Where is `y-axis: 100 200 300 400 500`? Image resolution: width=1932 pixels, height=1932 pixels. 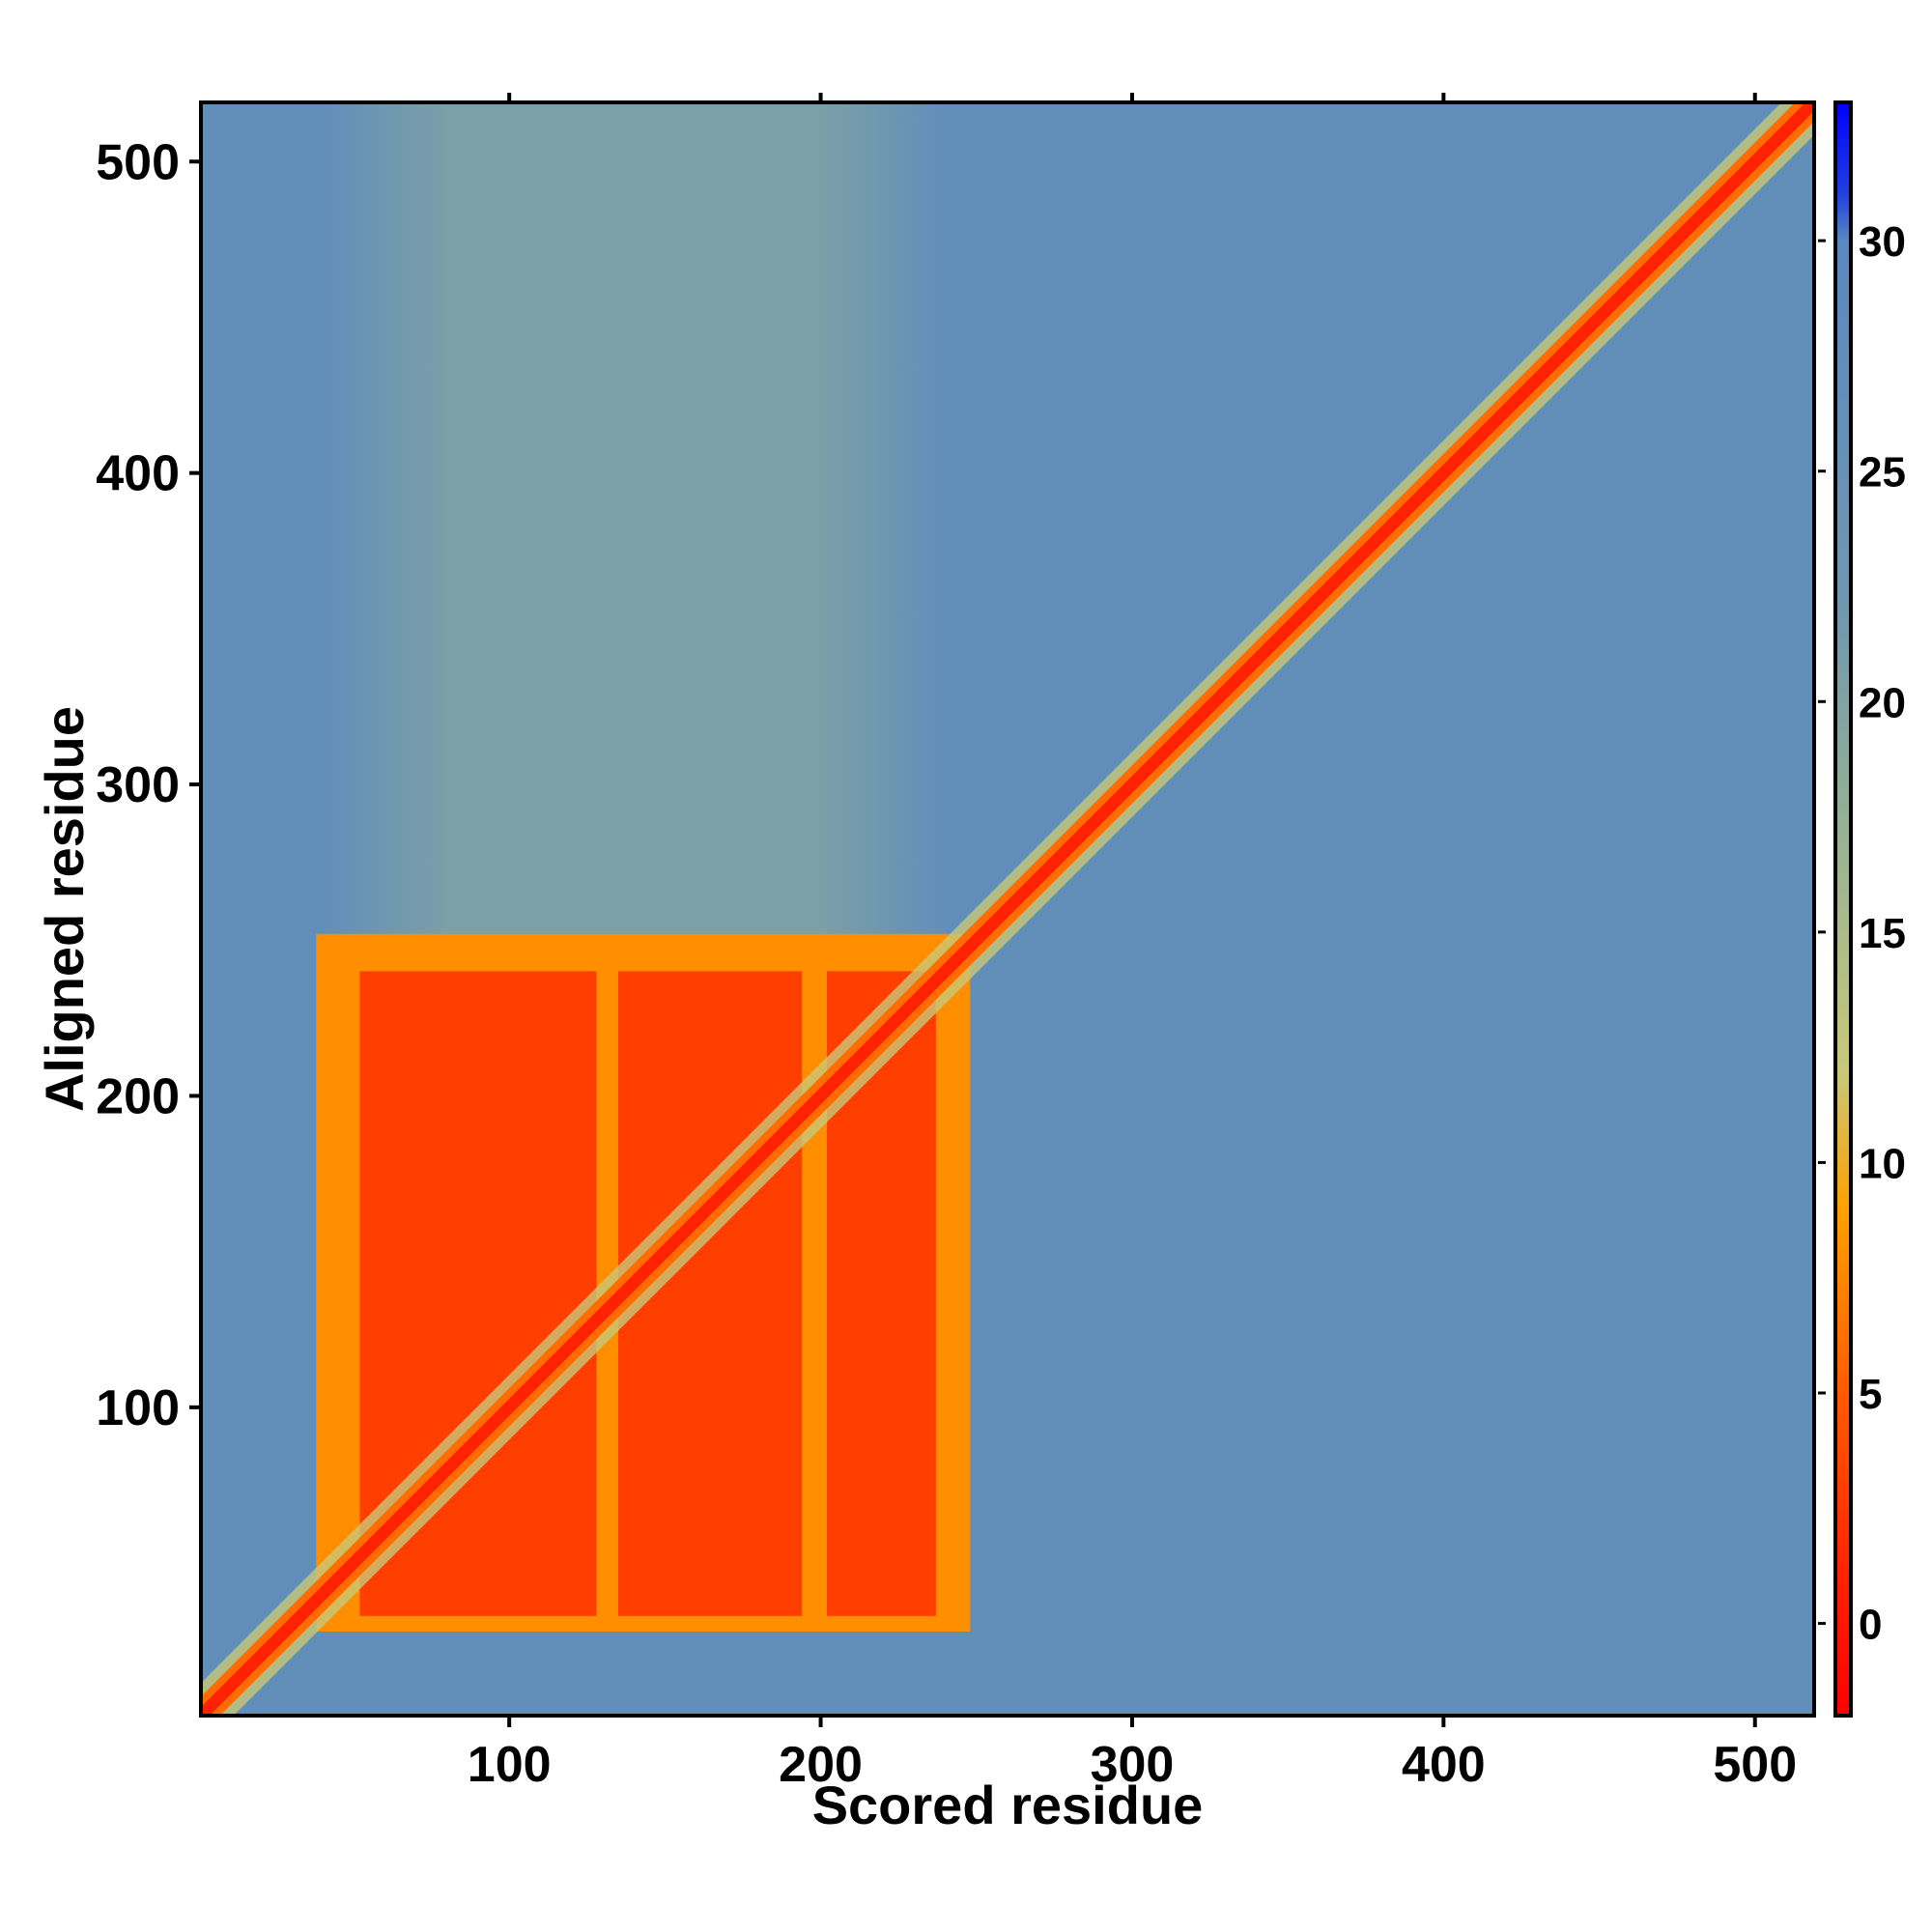
y-axis: 100 200 300 400 500 is located at coordinates (148, 785).